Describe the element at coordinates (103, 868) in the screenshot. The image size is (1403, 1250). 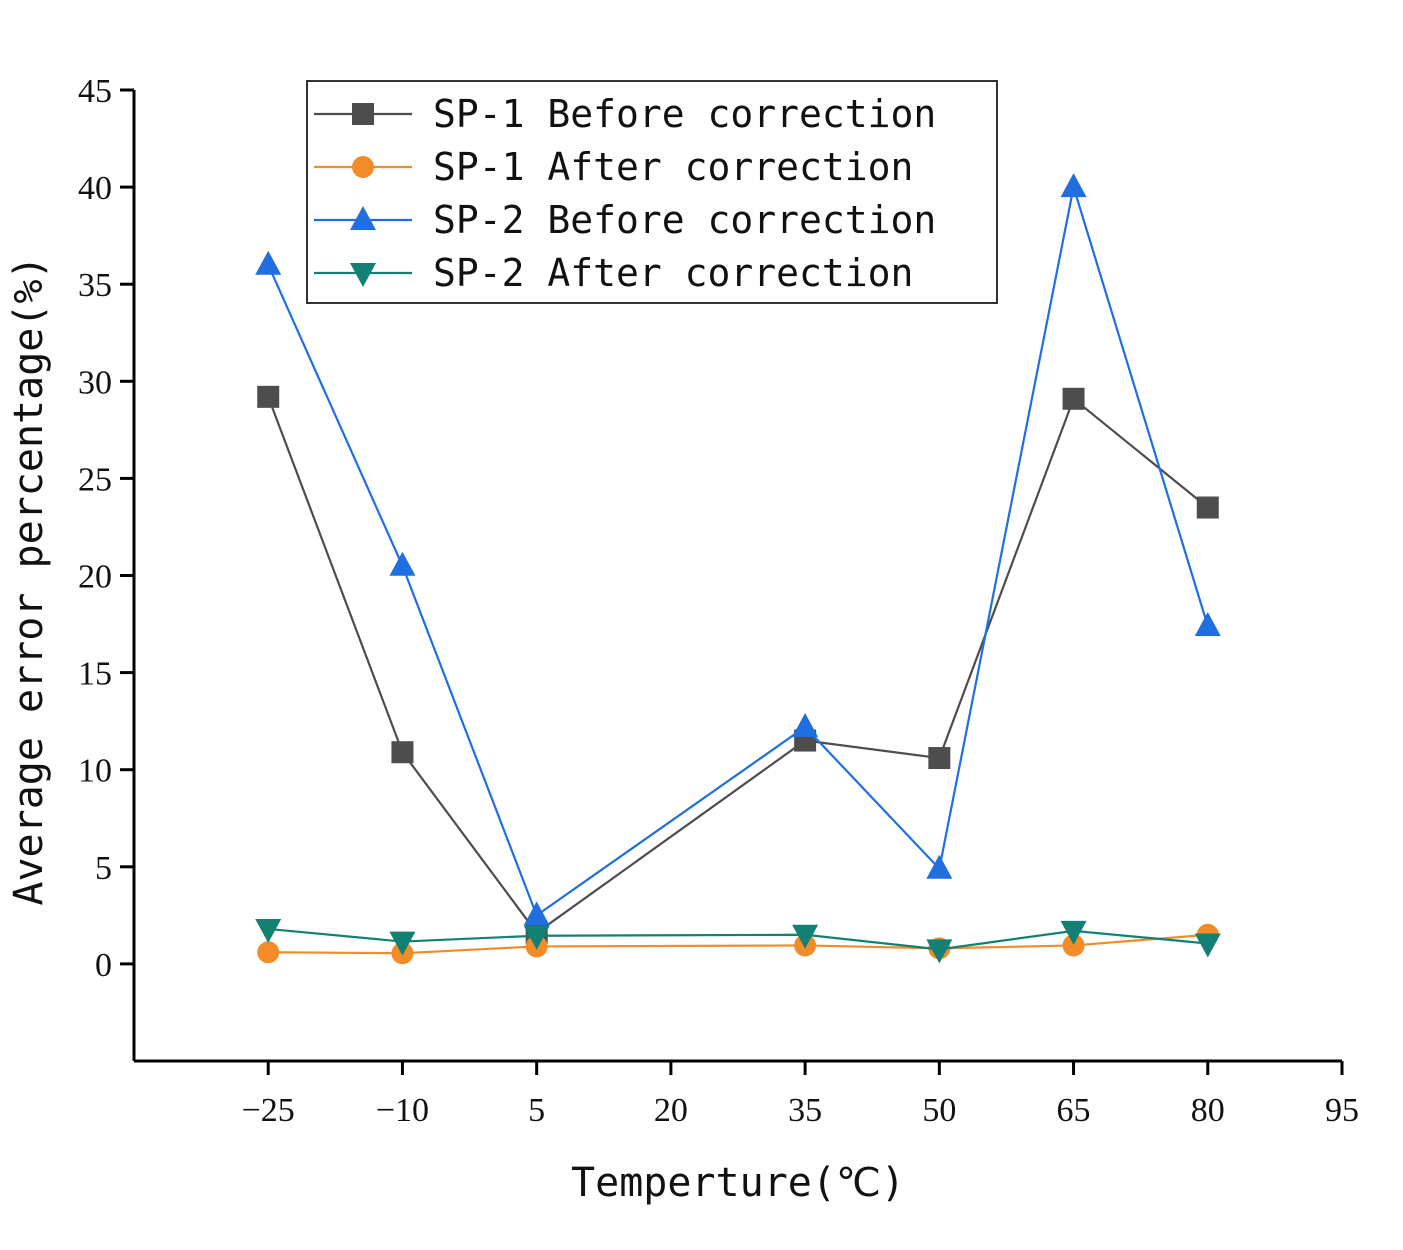
I see `y-tick-label: 5` at that location.